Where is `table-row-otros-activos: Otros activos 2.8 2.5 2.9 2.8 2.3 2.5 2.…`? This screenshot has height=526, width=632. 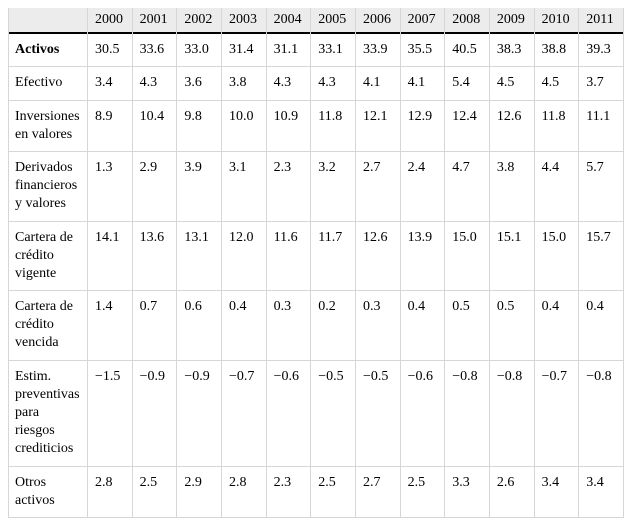
table-row-otros-activos: Otros activos 2.8 2.5 2.9 2.8 2.3 2.5 2.… is located at coordinates (316, 492).